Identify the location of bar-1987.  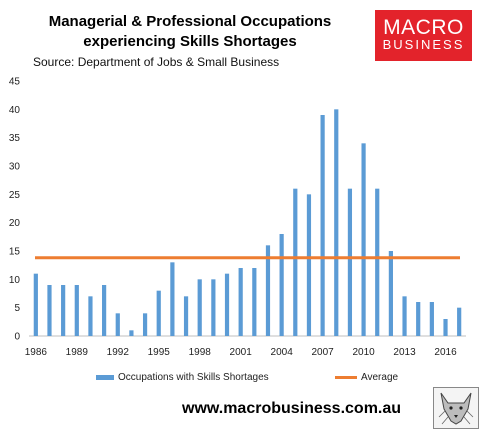
(49, 310).